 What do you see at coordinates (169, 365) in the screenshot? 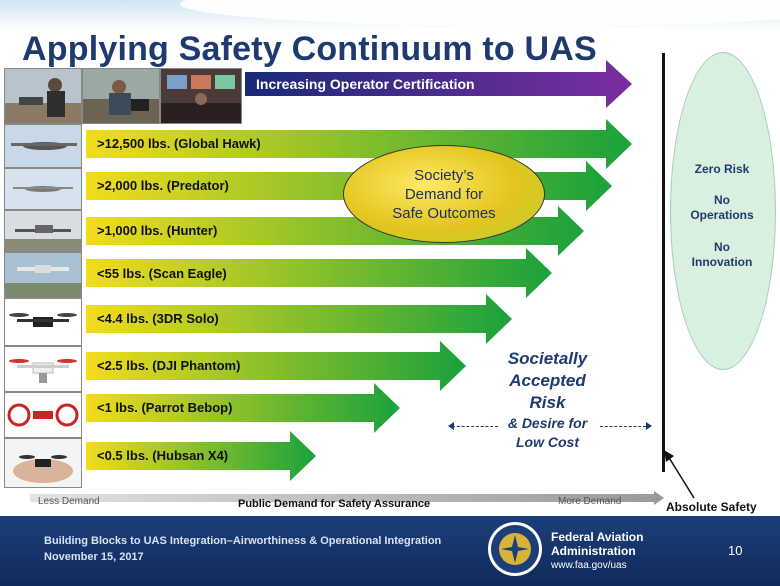
I see `arrow-label-dji-phantom: <2.5 lbs. (DJI Phantom)` at bounding box center [169, 365].